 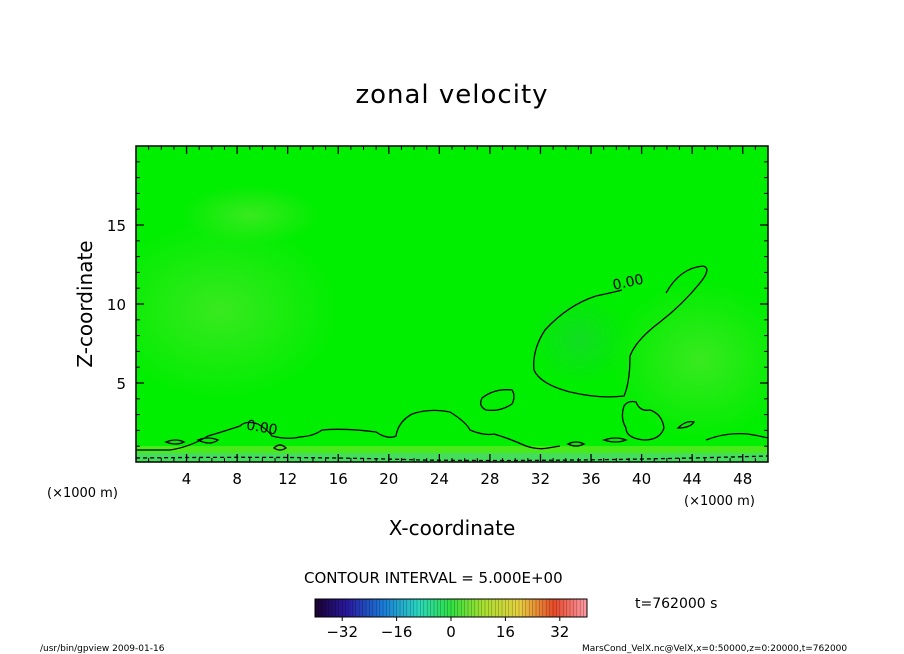 I want to click on footer-left: /usr/bin/gpview 2009-01-16, so click(x=102, y=649).